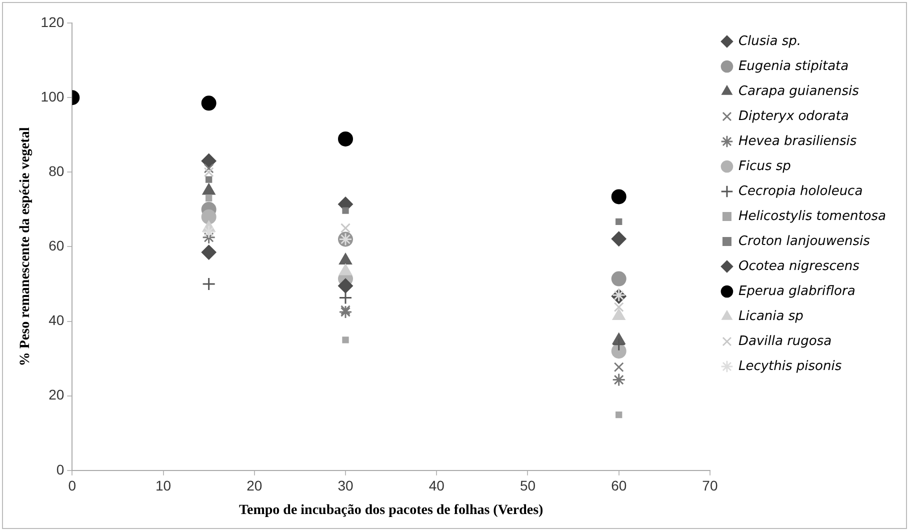 The height and width of the screenshot is (531, 909). What do you see at coordinates (793, 116) in the screenshot?
I see `legend-label: Dipteryx odorata` at bounding box center [793, 116].